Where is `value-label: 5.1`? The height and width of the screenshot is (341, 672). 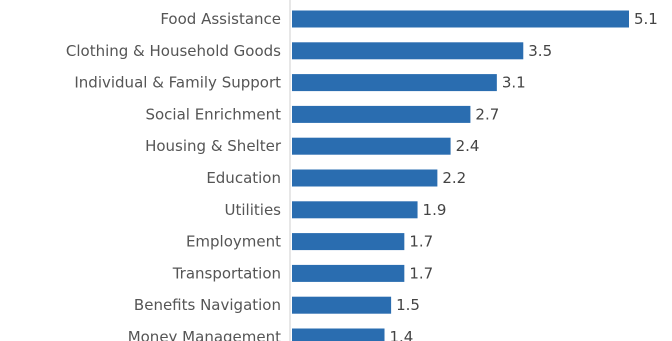 value-label: 5.1 is located at coordinates (646, 19).